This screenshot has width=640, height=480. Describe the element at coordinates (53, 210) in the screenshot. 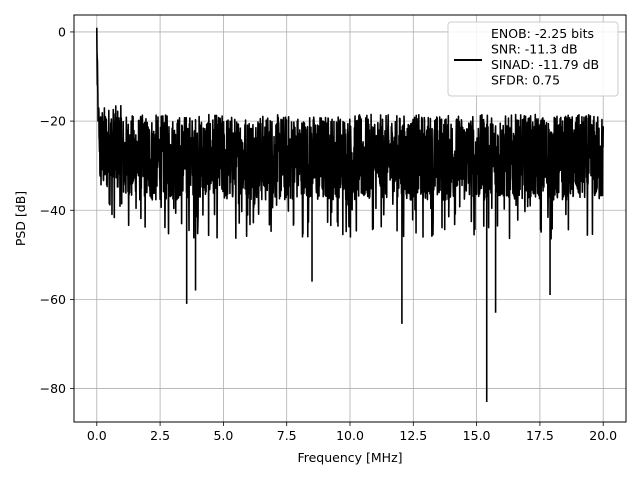

I see `y-tick-label: −40` at that location.